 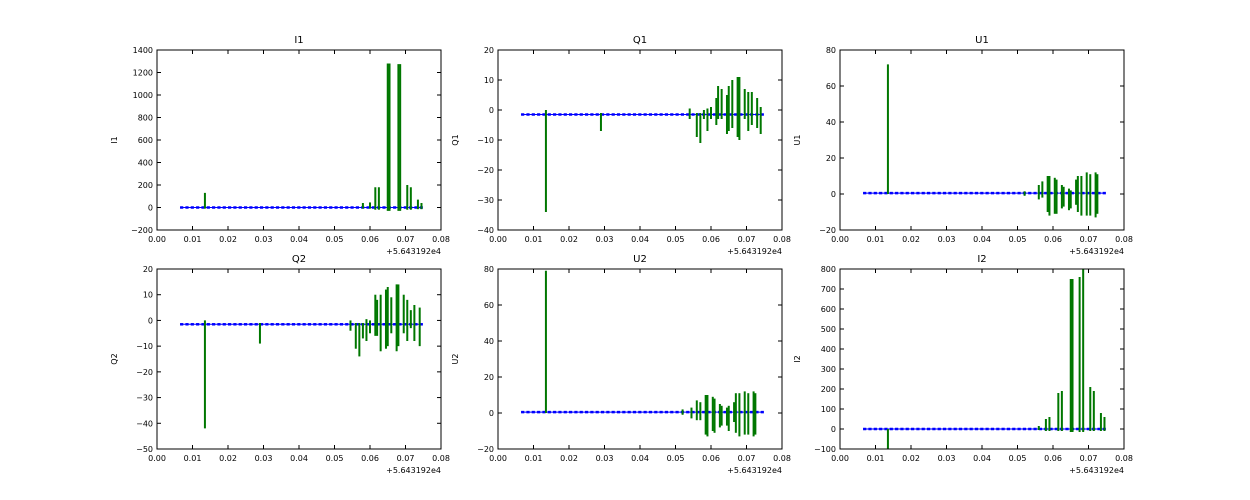 What do you see at coordinates (143, 73) in the screenshot?
I see `y-tick-label: 1200` at bounding box center [143, 73].